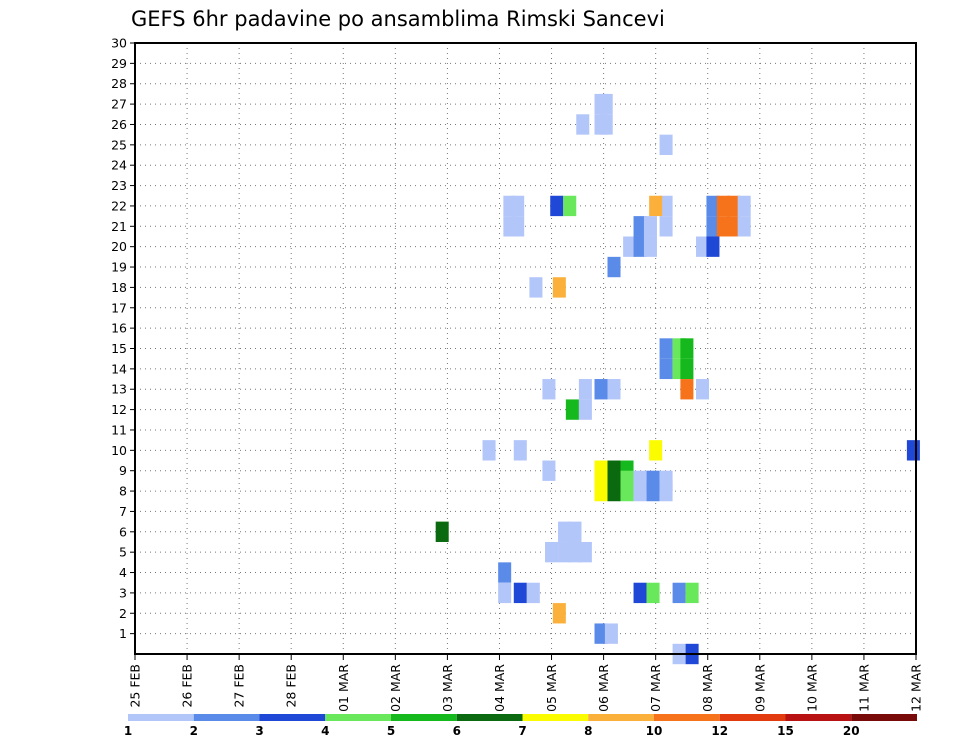 Image resolution: width=960 pixels, height=742 pixels. What do you see at coordinates (325, 731) in the screenshot?
I see `legend-label: 4` at bounding box center [325, 731].